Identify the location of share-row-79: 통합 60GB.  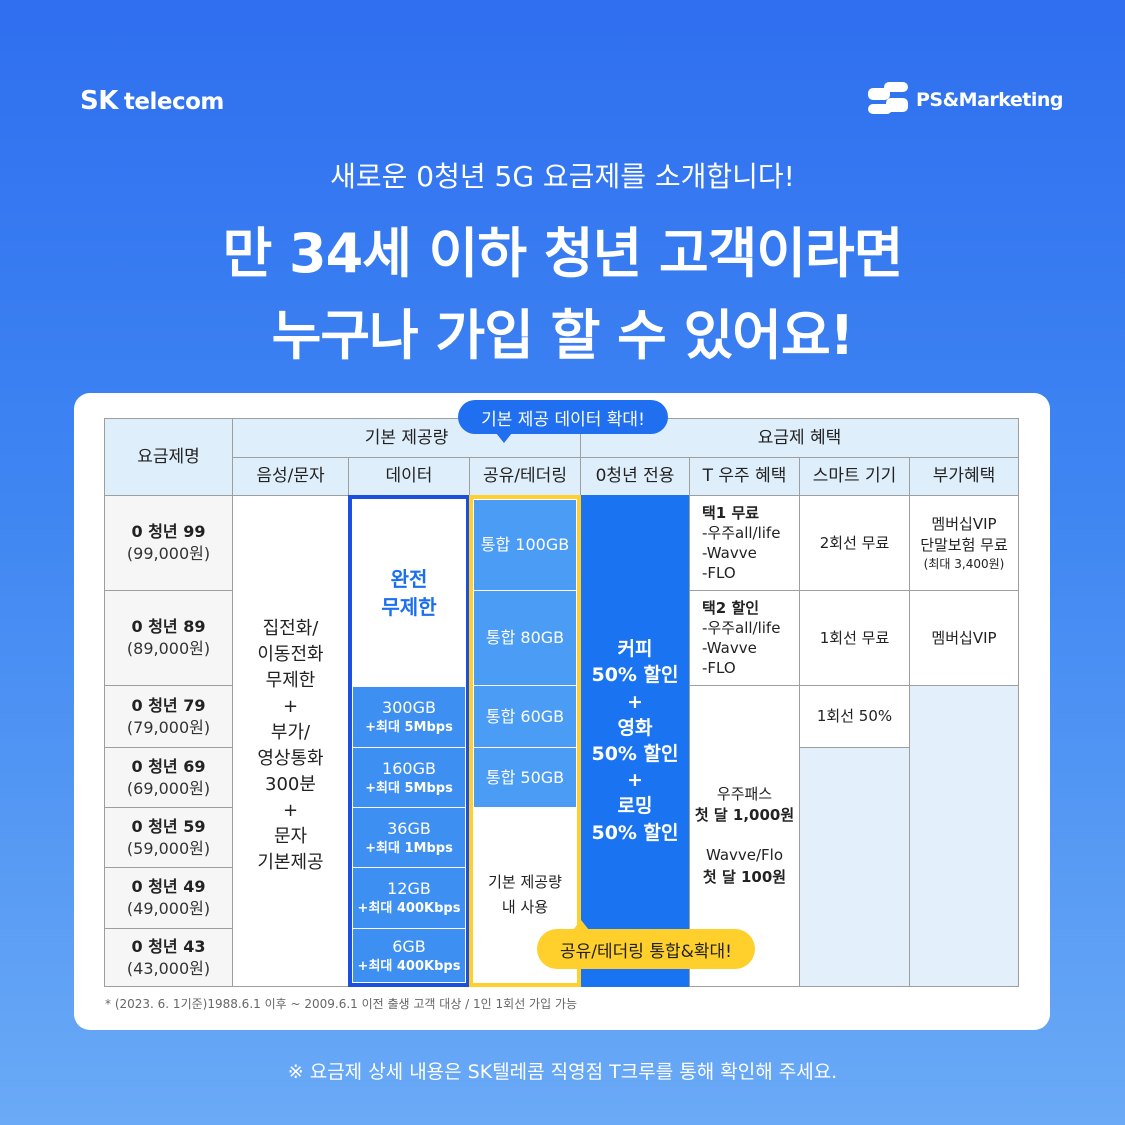
(525, 716).